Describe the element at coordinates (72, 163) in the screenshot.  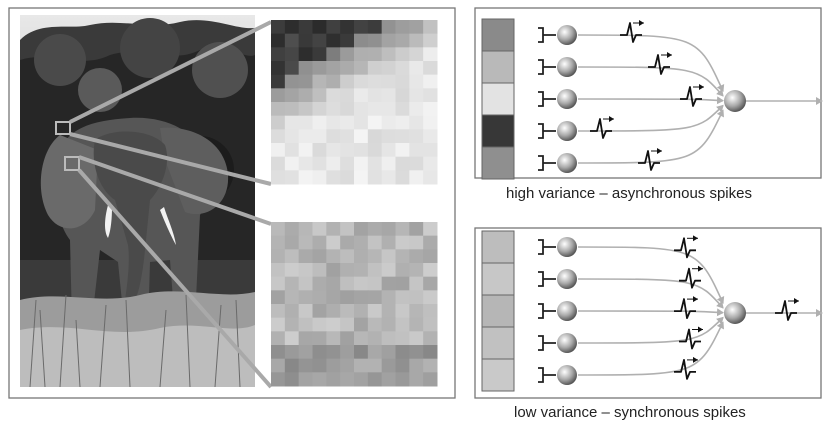
I see `patch-marker-bottom` at that location.